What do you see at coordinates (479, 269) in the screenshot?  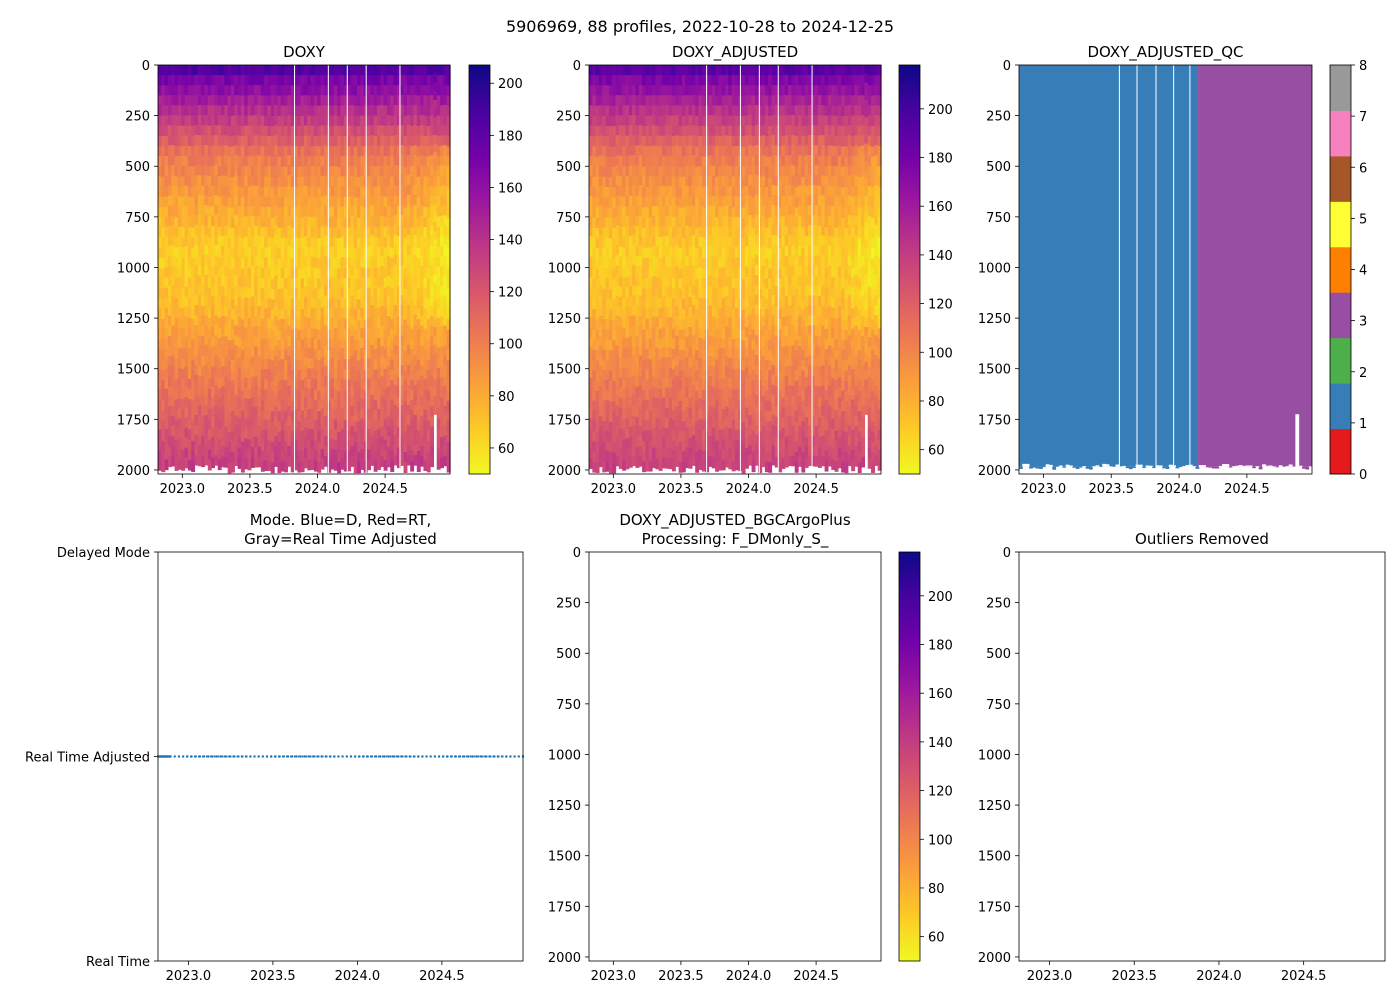 I see `colorbar-gradient` at bounding box center [479, 269].